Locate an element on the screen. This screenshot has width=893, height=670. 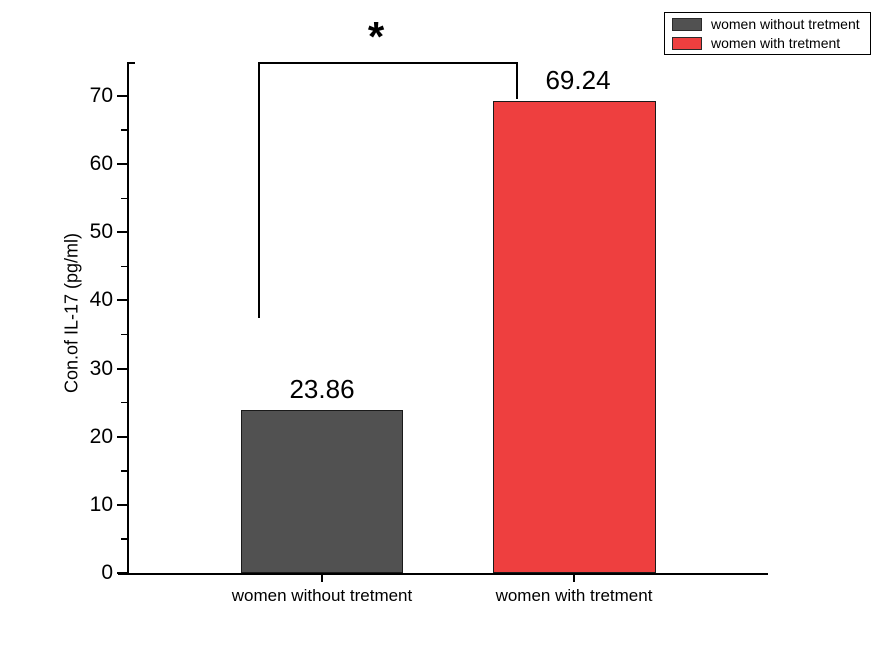
significance-bracket-right is located at coordinates (517, 80).